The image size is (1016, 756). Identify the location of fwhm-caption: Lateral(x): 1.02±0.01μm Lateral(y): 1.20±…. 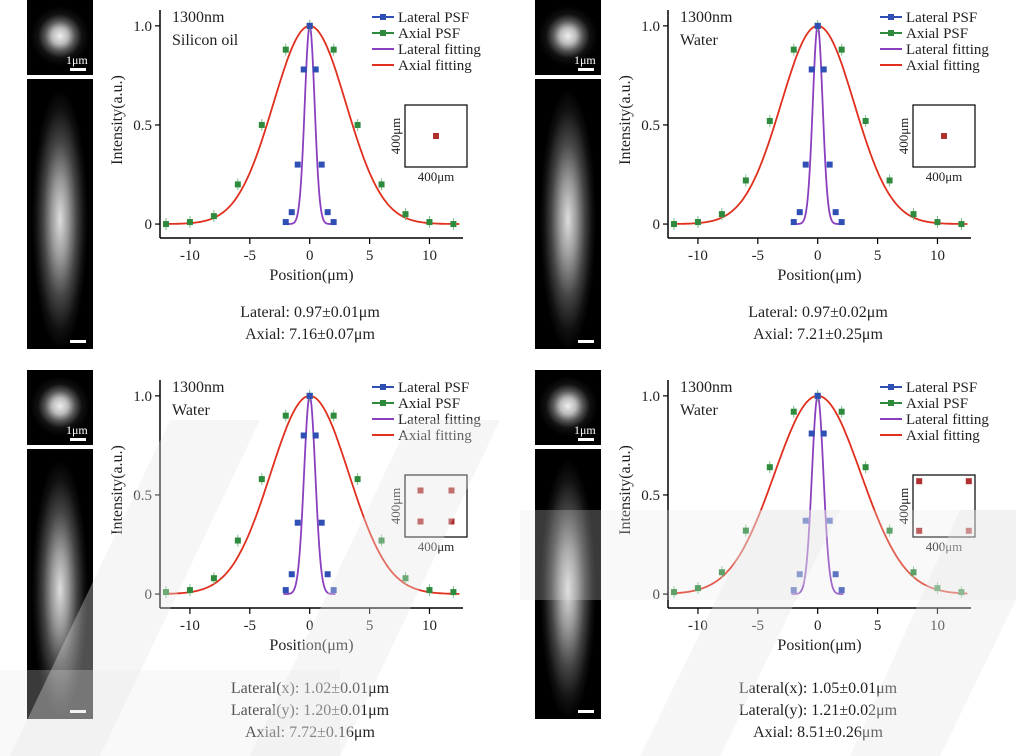
(310, 711).